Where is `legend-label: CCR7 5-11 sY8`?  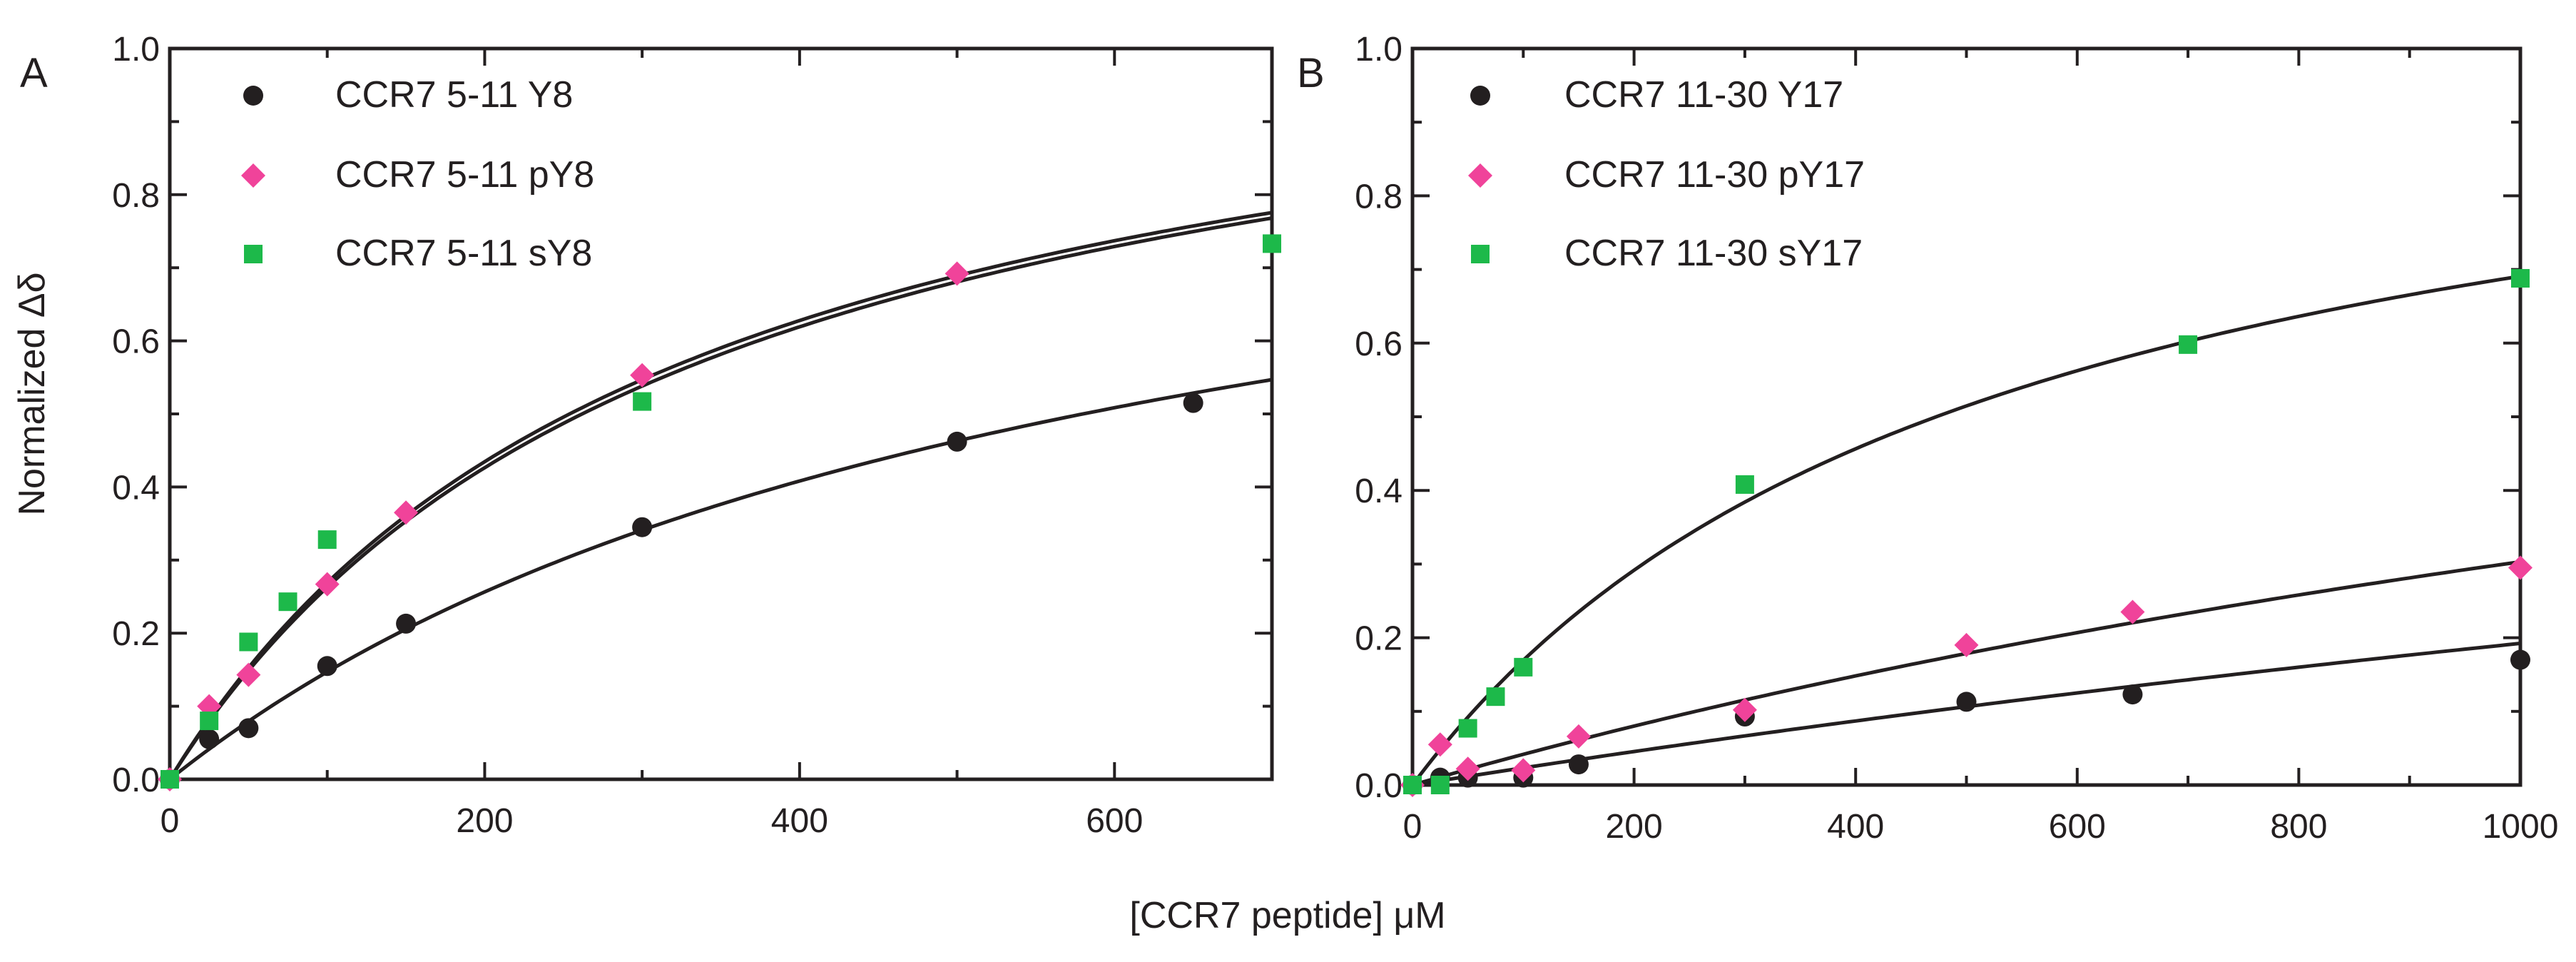
legend-label: CCR7 5-11 sY8 is located at coordinates (463, 253).